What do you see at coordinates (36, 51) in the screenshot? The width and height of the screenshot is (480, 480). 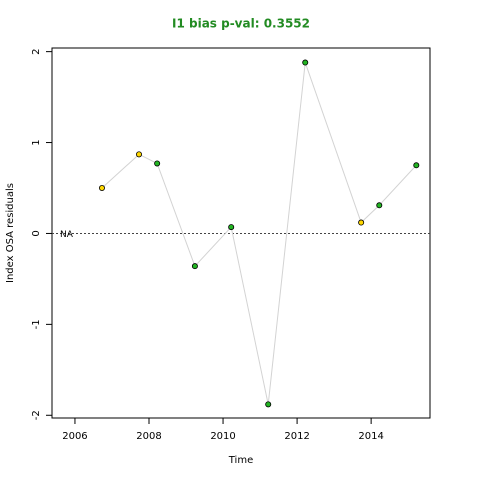 I see `y-tick-label: 2` at bounding box center [36, 51].